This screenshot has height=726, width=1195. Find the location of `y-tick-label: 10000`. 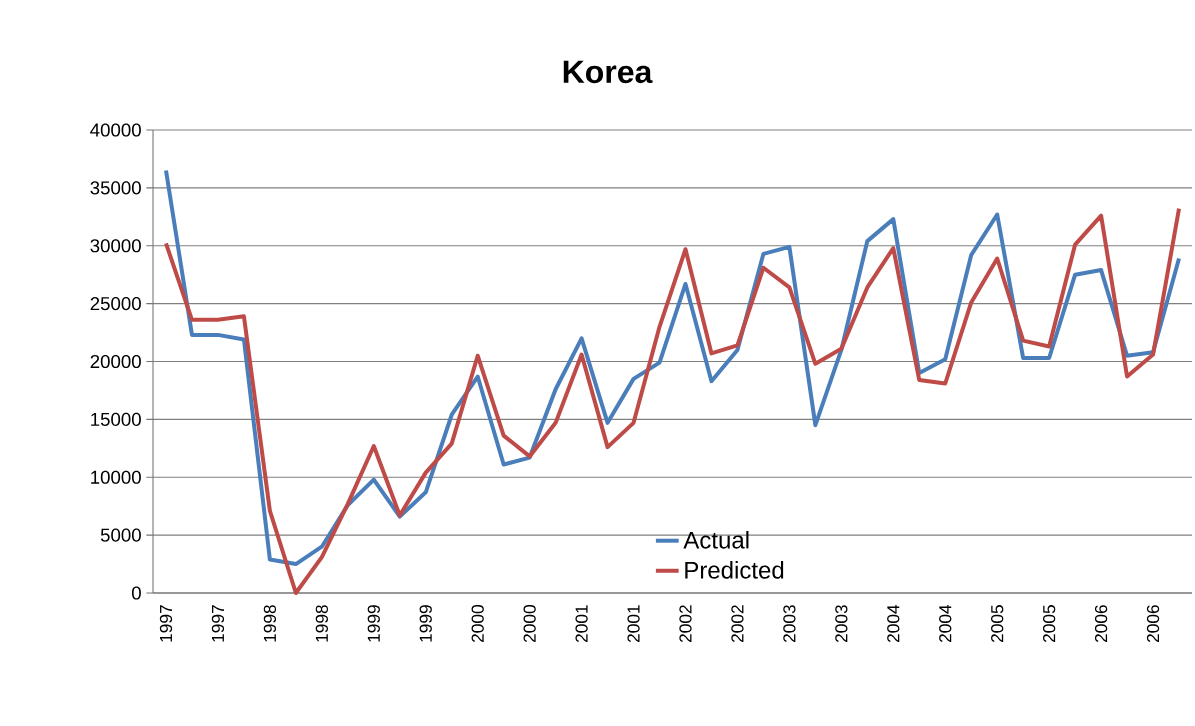

y-tick-label: 10000 is located at coordinates (116, 477).